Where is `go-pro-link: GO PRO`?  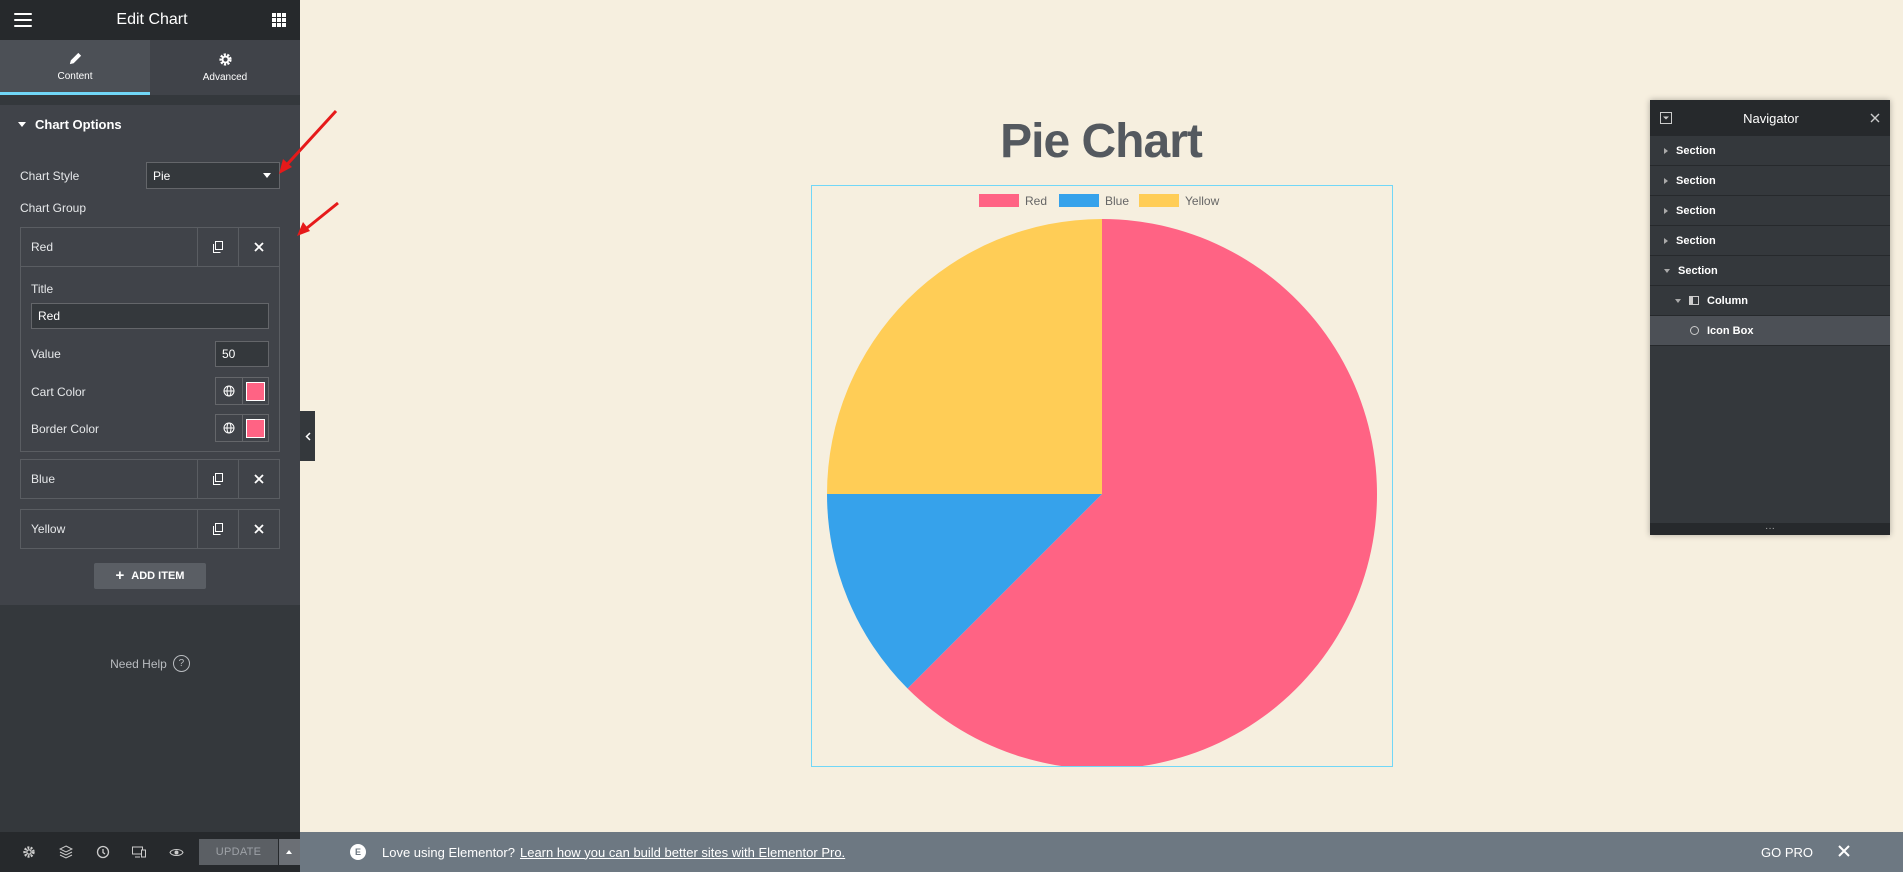
go-pro-link: GO PRO is located at coordinates (1786, 852).